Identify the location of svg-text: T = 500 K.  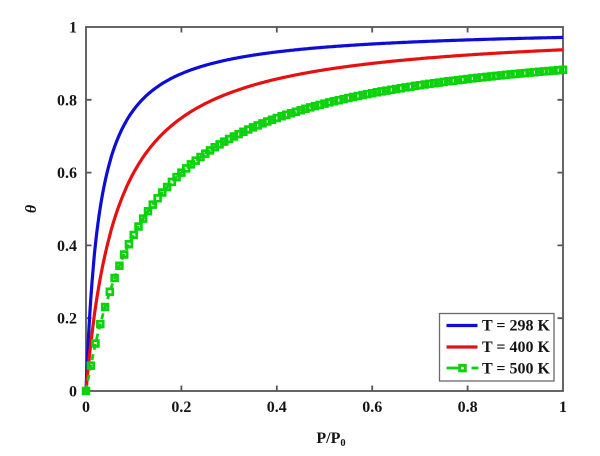
(516, 369).